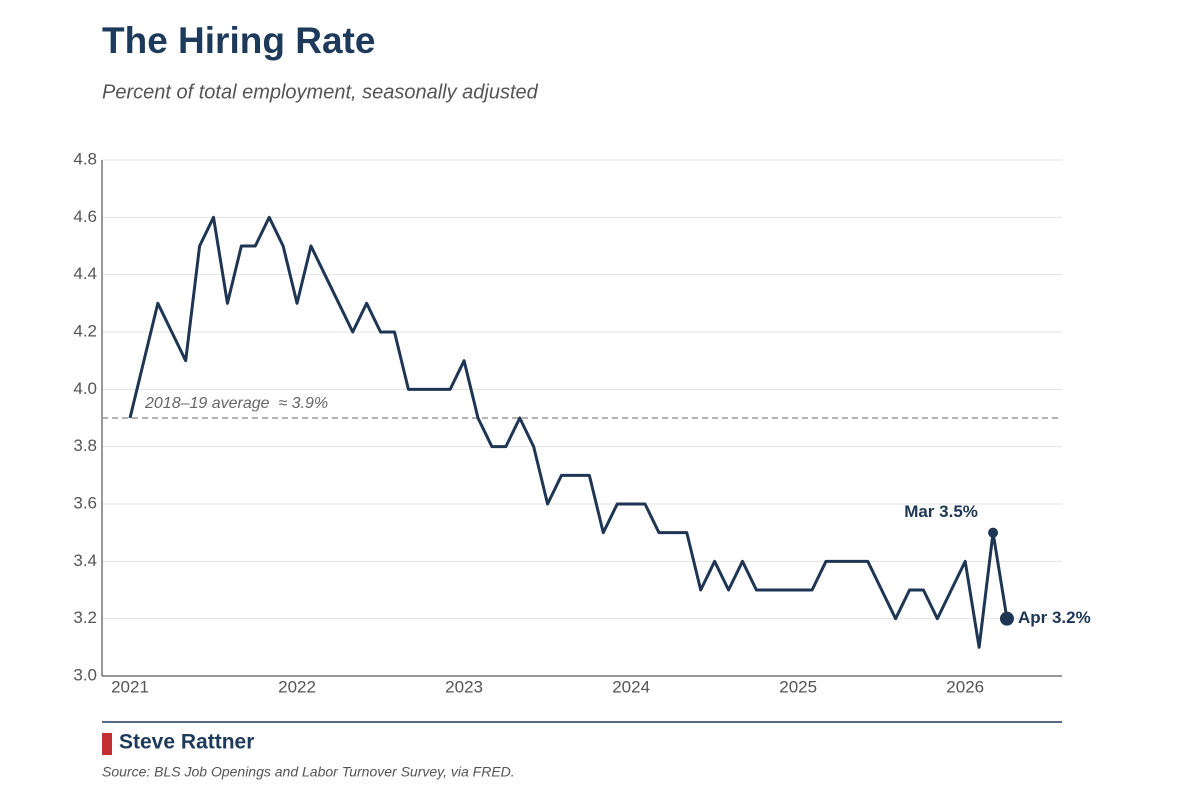  Describe the element at coordinates (85, 674) in the screenshot. I see `y-tick-label: 3.0` at that location.